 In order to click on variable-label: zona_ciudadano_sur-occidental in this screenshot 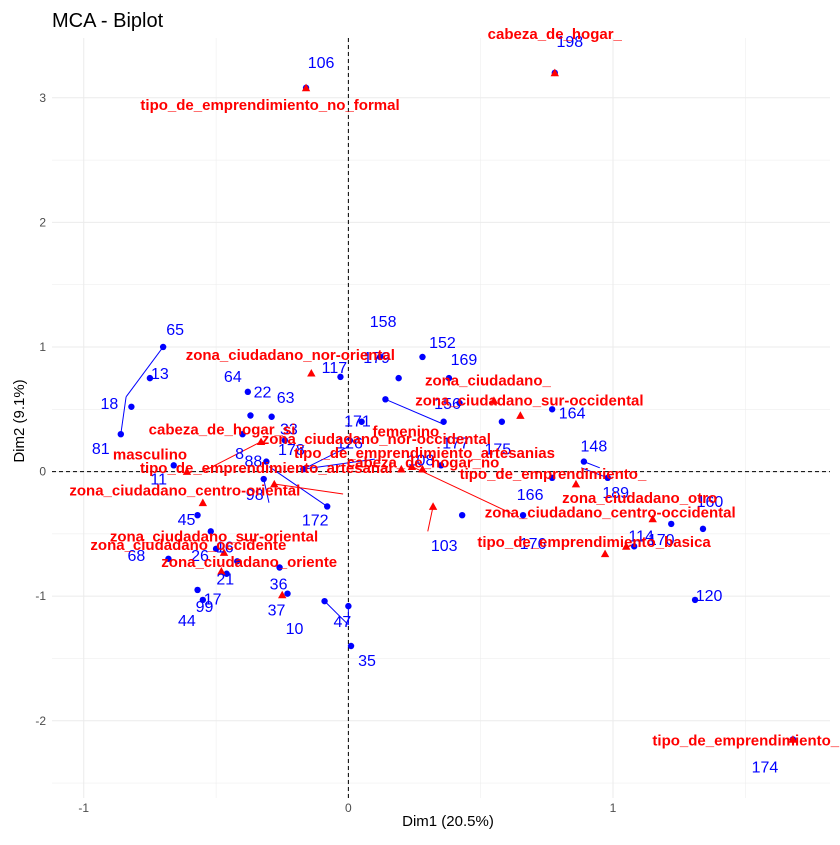, I will do `click(529, 401)`.